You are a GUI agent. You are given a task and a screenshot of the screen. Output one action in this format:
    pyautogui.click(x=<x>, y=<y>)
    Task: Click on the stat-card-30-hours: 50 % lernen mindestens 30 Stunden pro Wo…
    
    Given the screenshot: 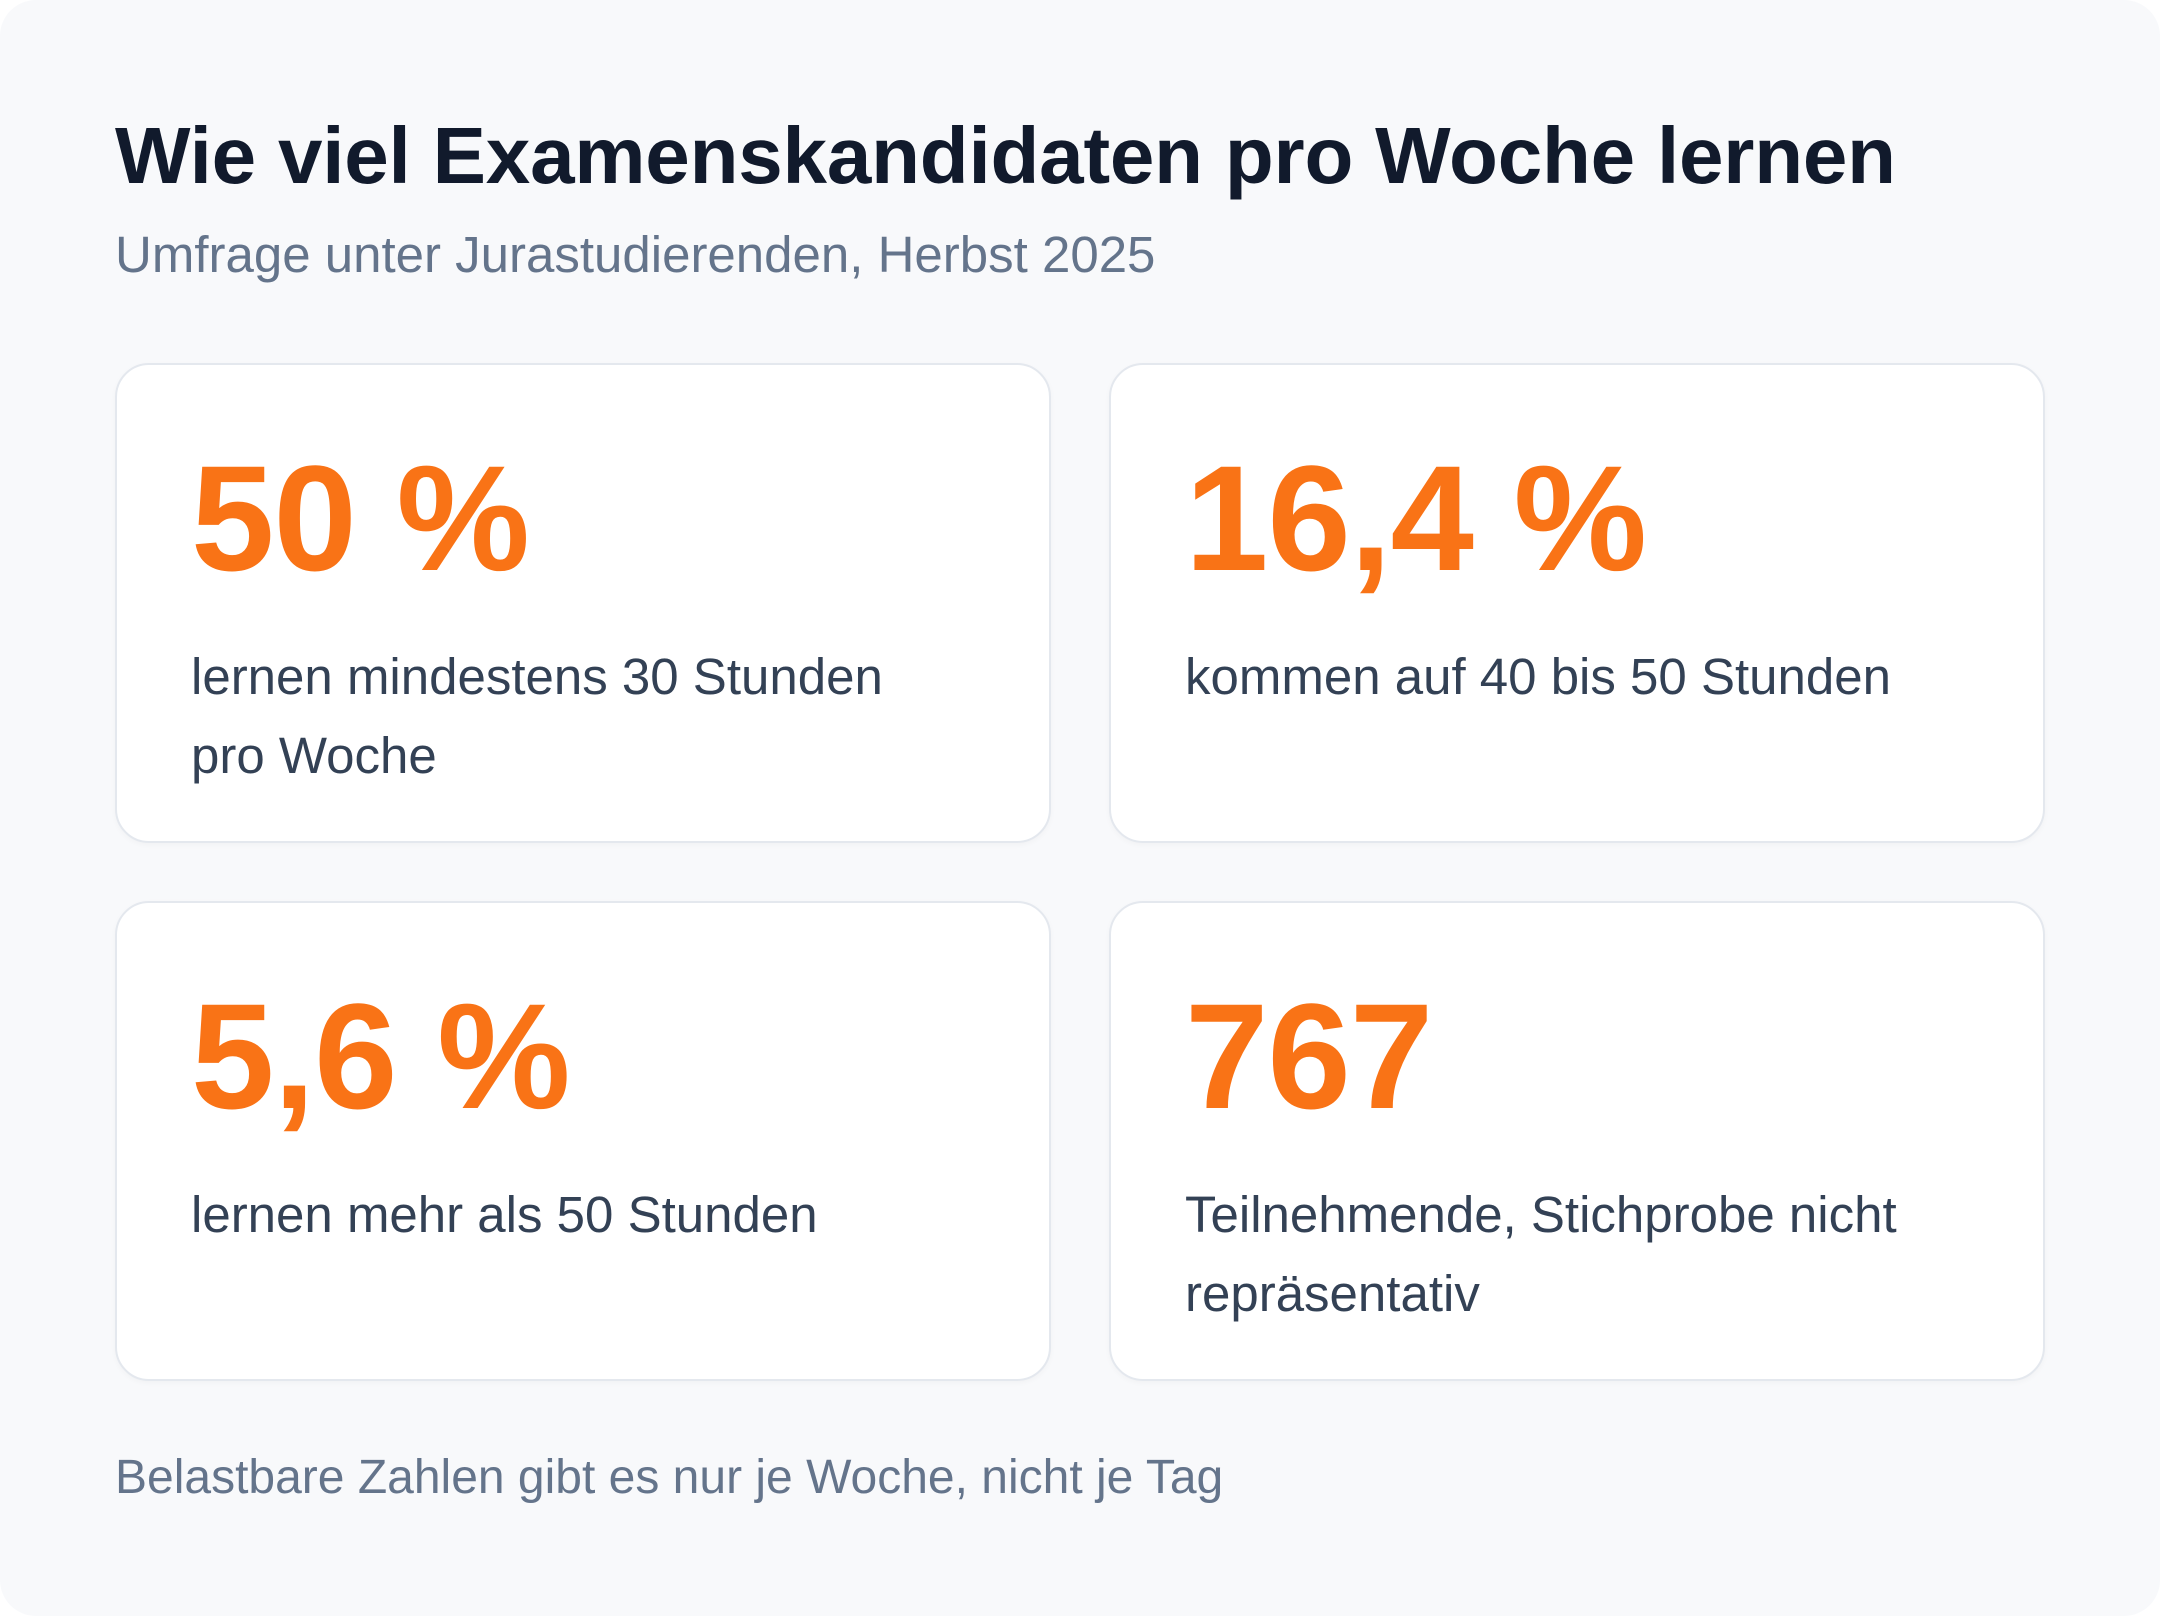 What is the action you would take?
    pyautogui.click(x=583, y=603)
    